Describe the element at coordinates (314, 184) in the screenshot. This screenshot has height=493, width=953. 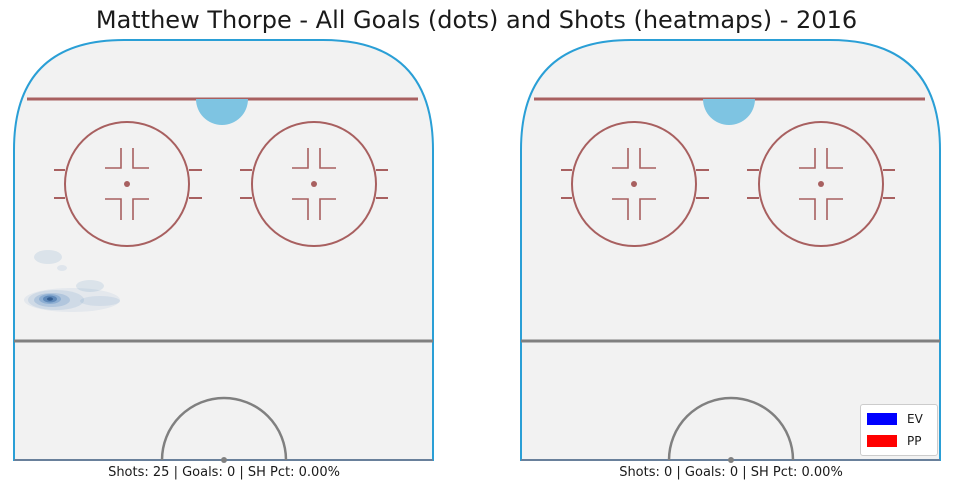
I see `rink-left-faceoff-circle-right` at that location.